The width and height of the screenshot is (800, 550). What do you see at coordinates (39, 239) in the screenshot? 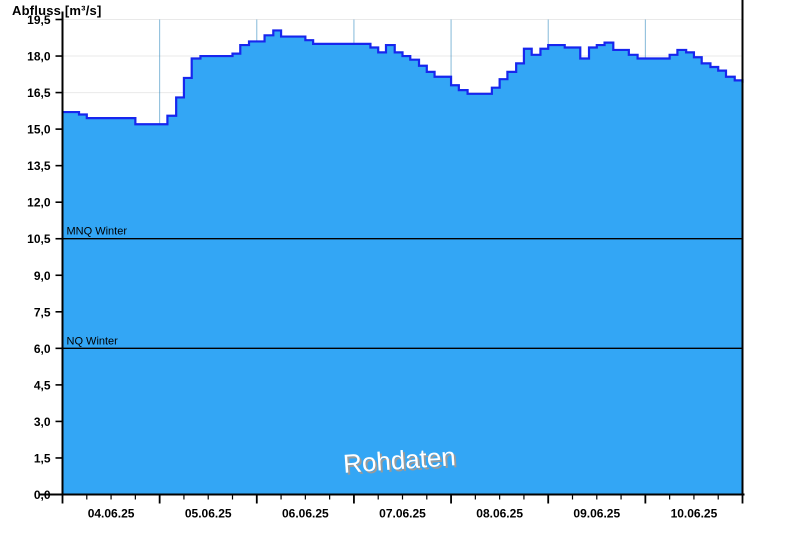
I see `y-tick-label: 10,5` at bounding box center [39, 239].